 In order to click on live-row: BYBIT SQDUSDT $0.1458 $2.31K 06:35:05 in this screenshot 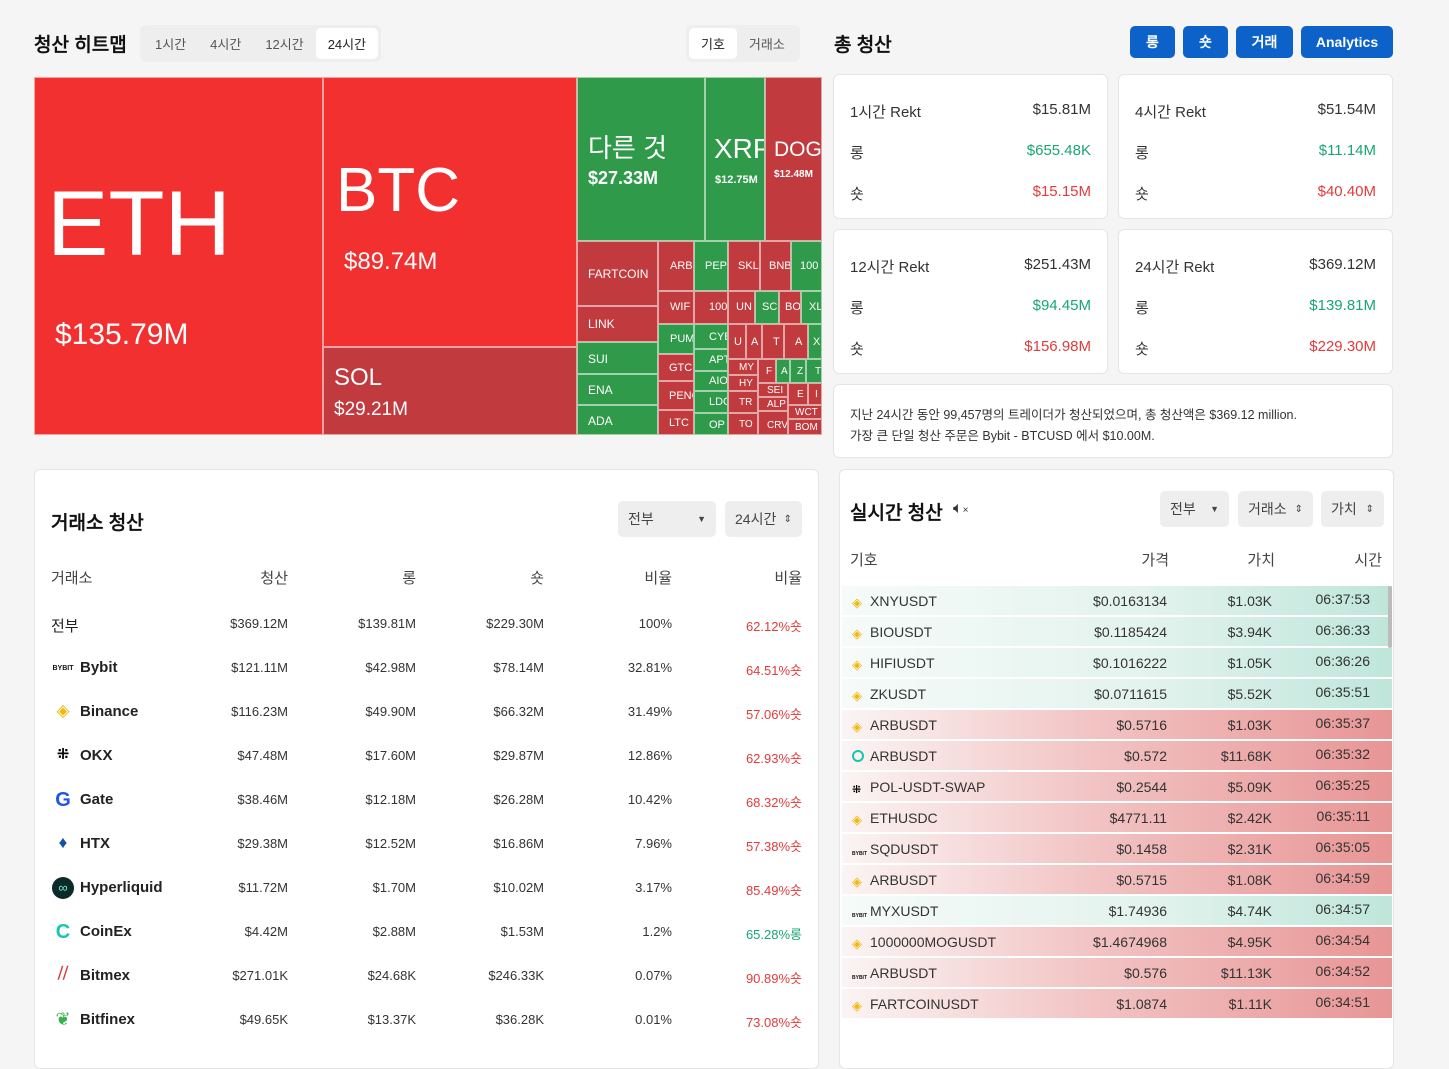, I will do `click(1117, 849)`.